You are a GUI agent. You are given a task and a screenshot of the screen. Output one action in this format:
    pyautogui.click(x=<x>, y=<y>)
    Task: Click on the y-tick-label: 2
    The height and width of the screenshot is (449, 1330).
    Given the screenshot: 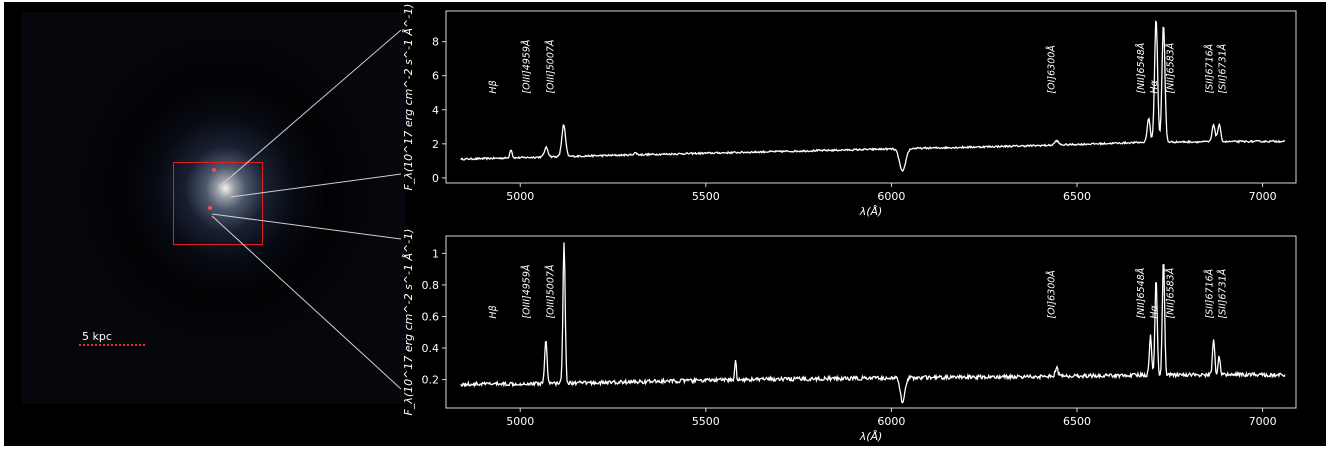 What is the action you would take?
    pyautogui.click(x=435, y=144)
    